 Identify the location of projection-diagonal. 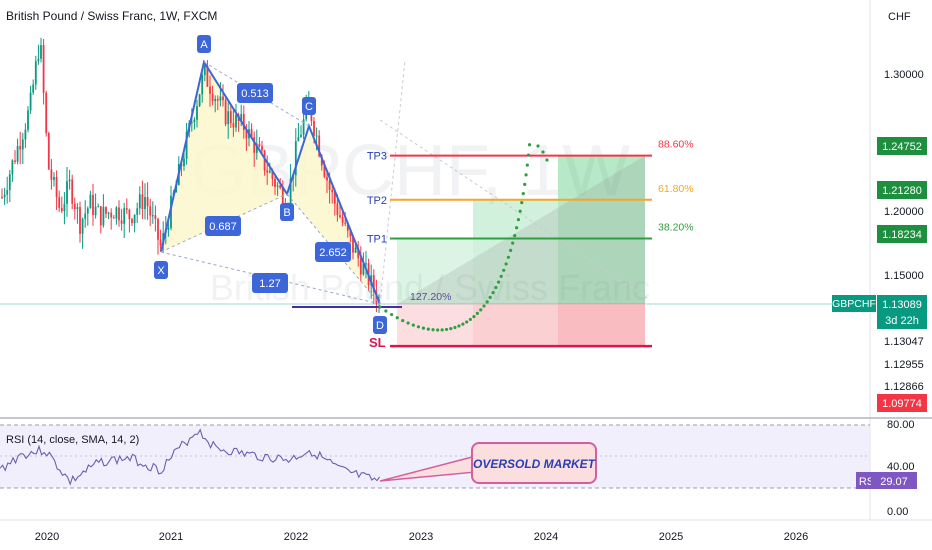
(392, 182).